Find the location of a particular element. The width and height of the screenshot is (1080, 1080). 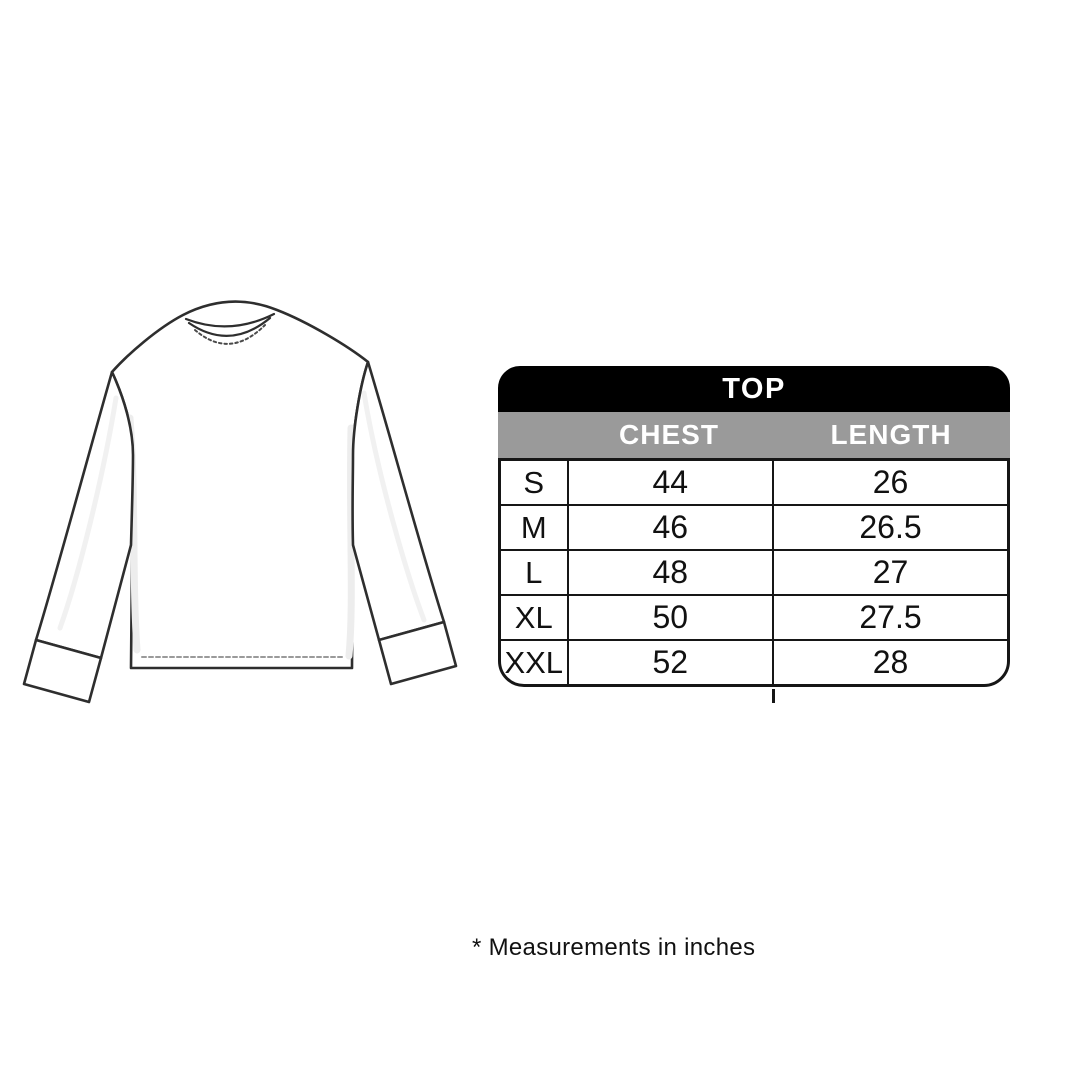

left-sleeve is located at coordinates (84, 515).